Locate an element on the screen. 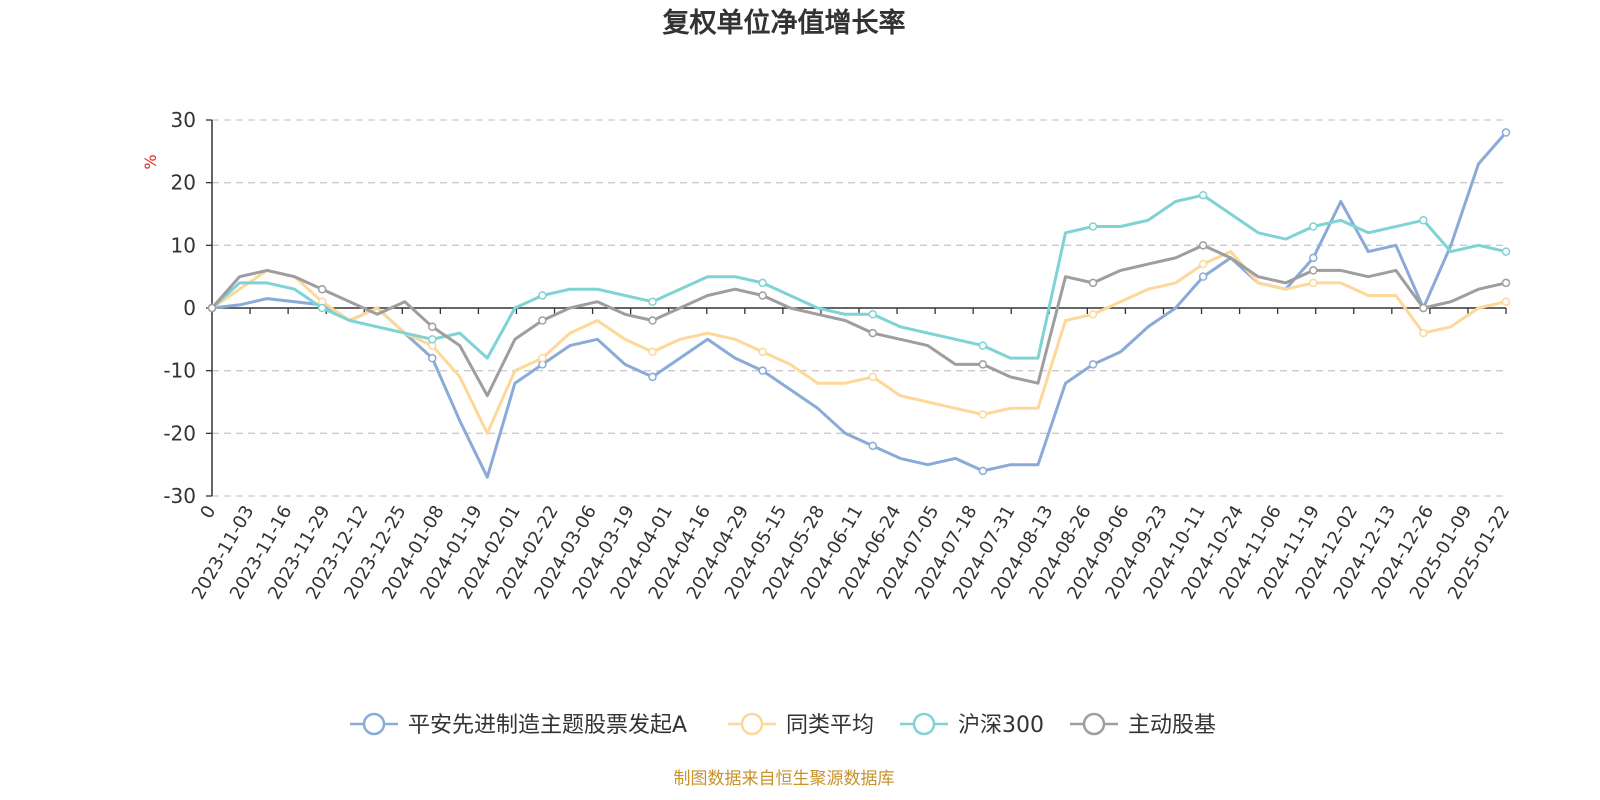 This screenshot has height=800, width=1600. legend-item-0: 平安先进制造主题股票发起A is located at coordinates (518, 725).